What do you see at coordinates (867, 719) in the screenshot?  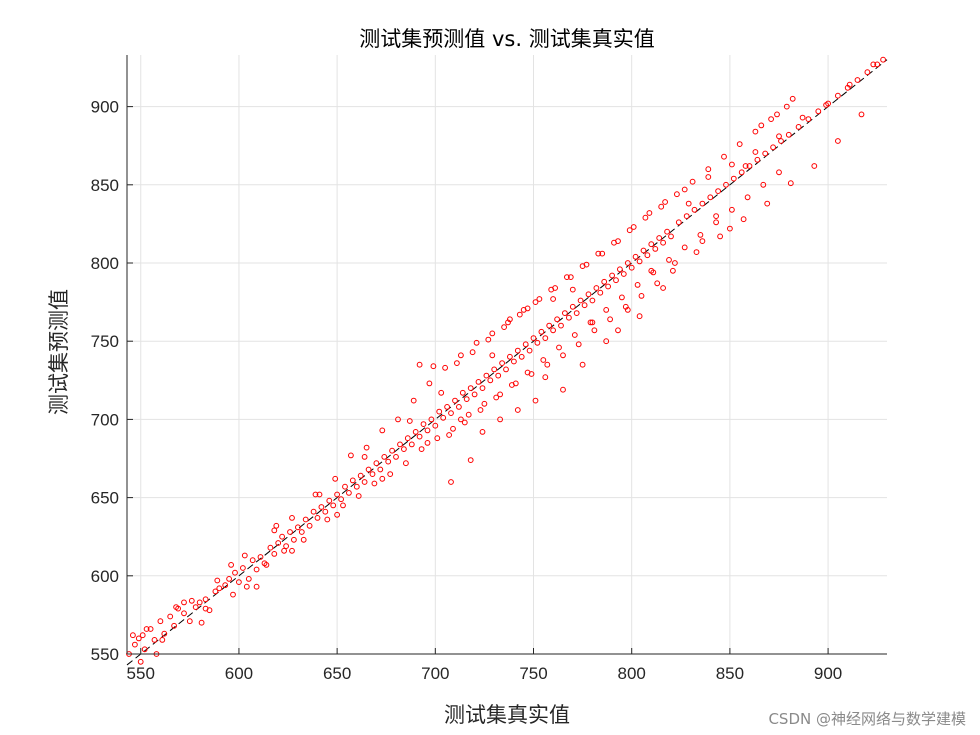 I see `watermark: CSDN @神经网络与数学建模` at bounding box center [867, 719].